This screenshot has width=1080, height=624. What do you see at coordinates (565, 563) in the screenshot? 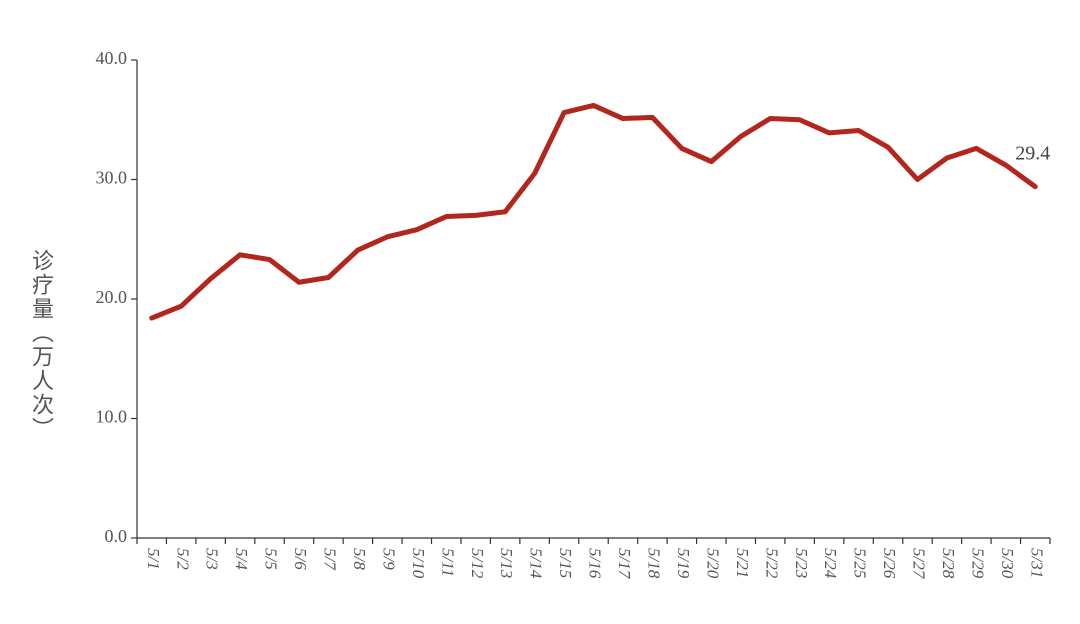
I see `x-tick-label: 5/15` at bounding box center [565, 563].